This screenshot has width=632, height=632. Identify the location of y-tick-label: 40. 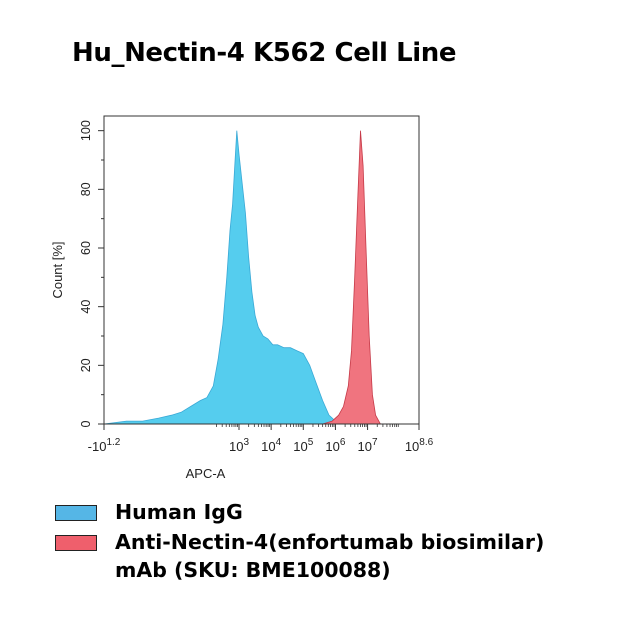
(86, 307).